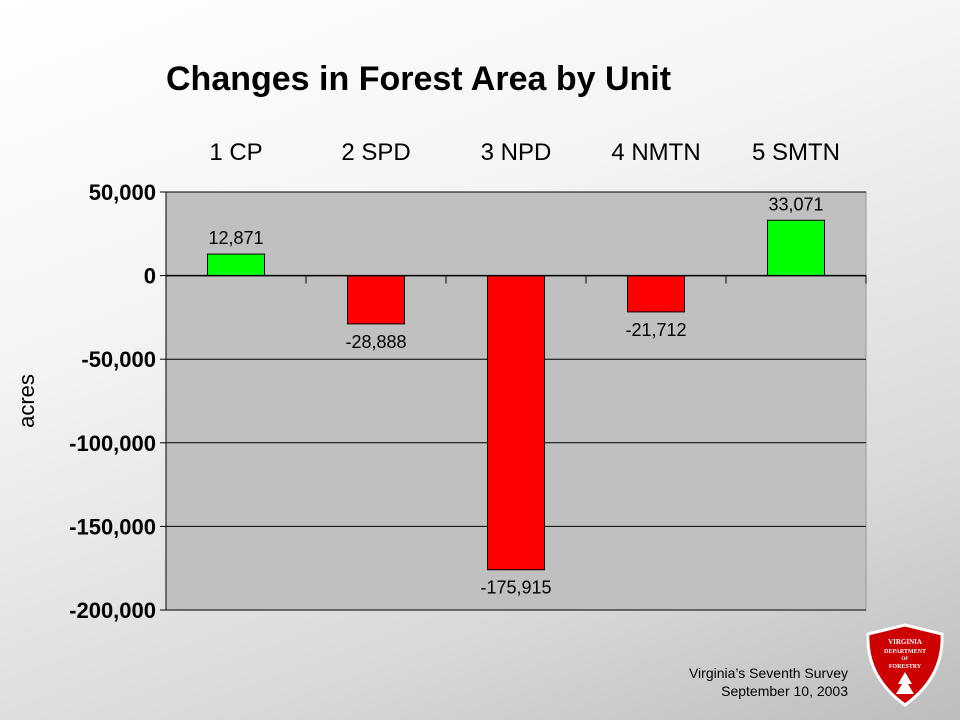 The image size is (960, 720). I want to click on y-tick-label: 50,000, so click(122, 192).